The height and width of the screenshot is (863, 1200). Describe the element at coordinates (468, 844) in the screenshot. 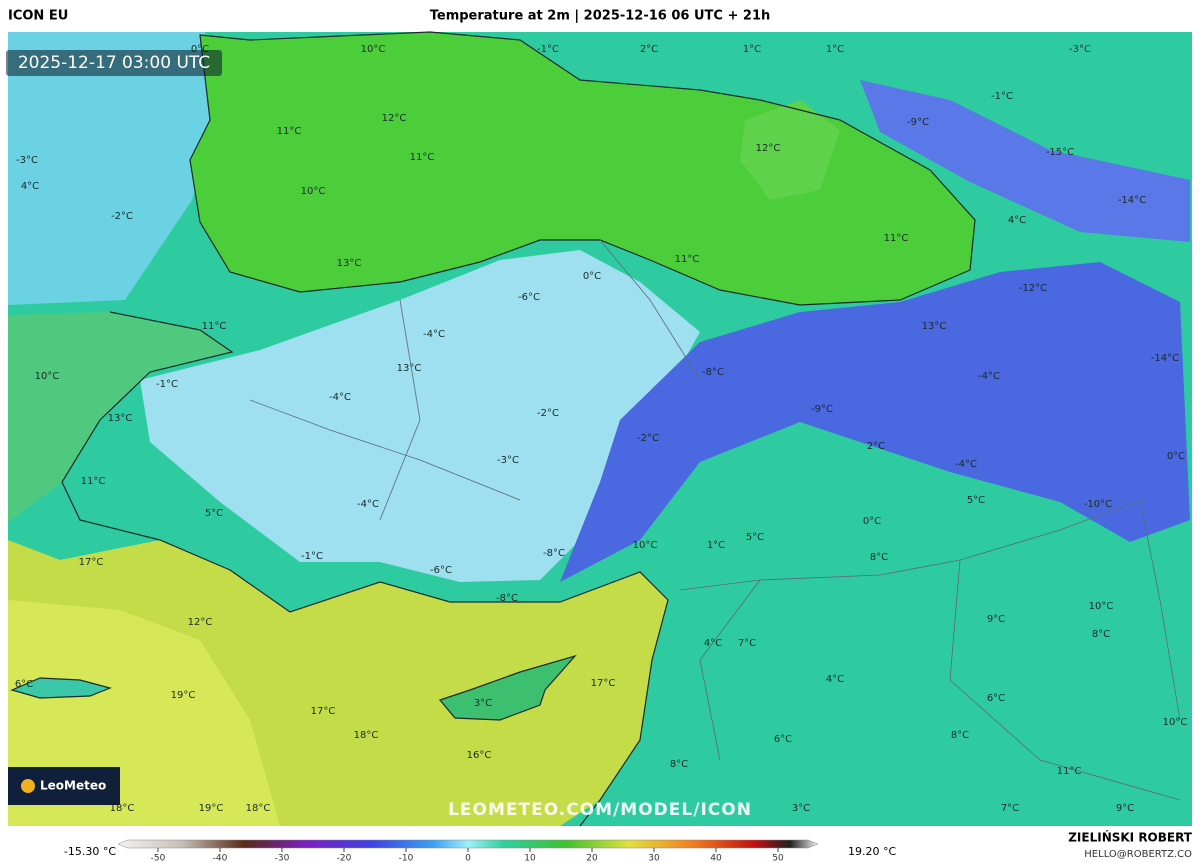

I see `color-bar` at that location.